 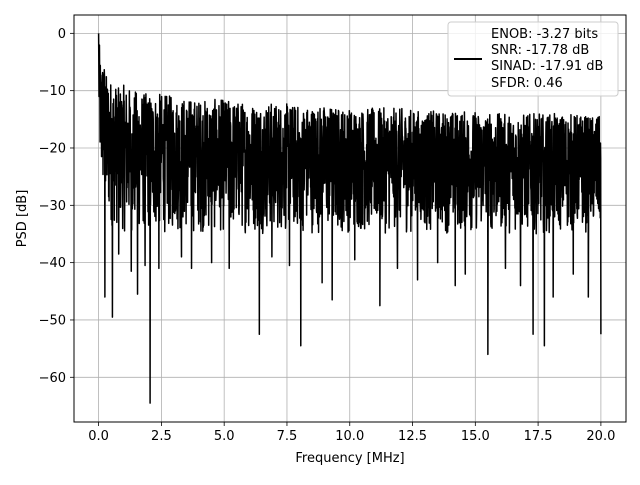 What do you see at coordinates (547, 66) in the screenshot?
I see `legend-text-sinad: SINAD: -17.91 dB` at bounding box center [547, 66].